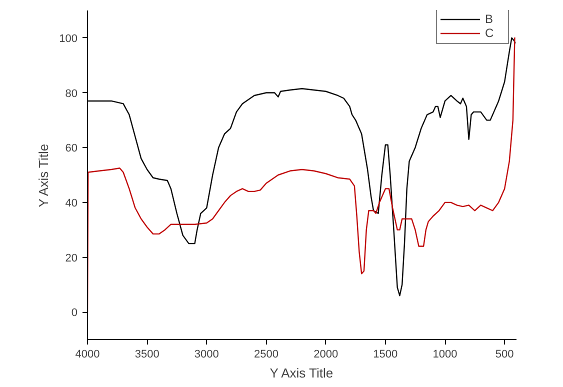 The height and width of the screenshot is (387, 563). Describe the element at coordinates (147, 354) in the screenshot. I see `x-tick-label: 3500` at that location.